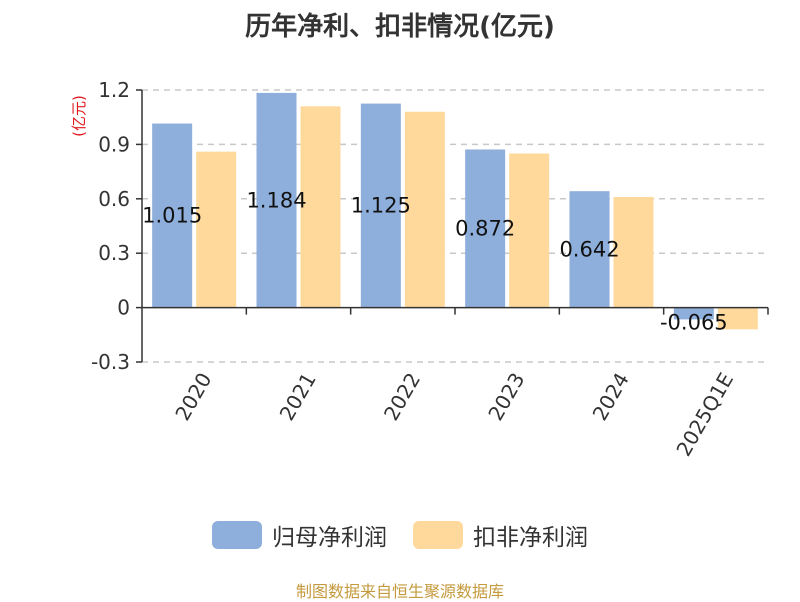 This screenshot has height=602, width=800. I want to click on x-tick-label: 2020, so click(193, 397).